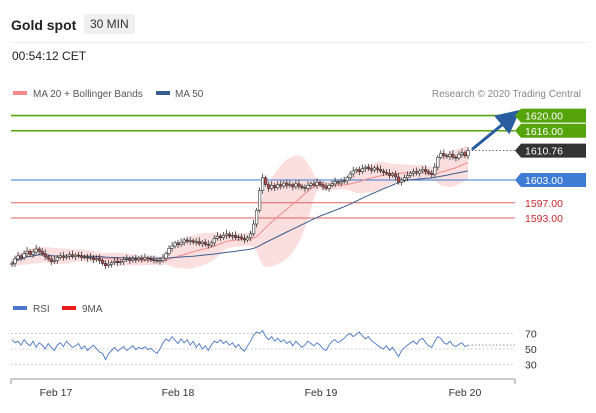  What do you see at coordinates (465, 393) in the screenshot?
I see `x-tick-label: Feb 20` at bounding box center [465, 393].